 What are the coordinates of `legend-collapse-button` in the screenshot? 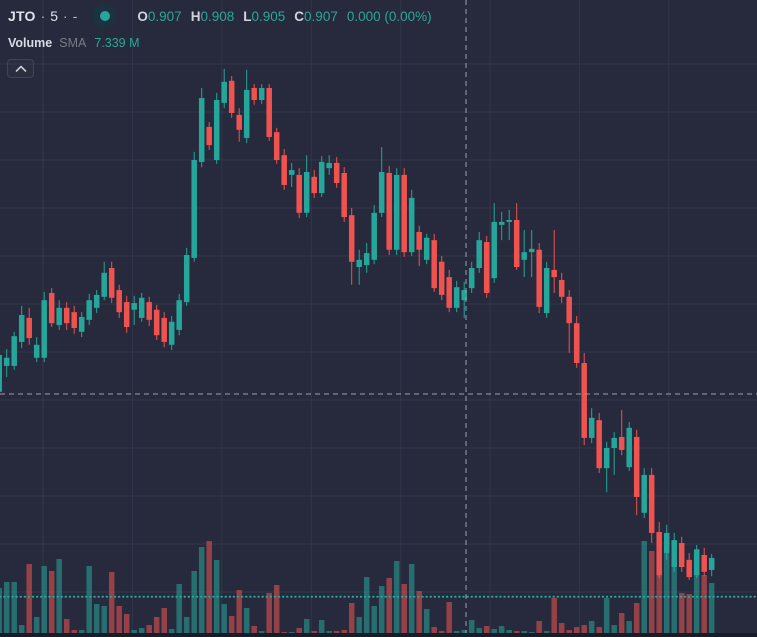 It's located at (20, 68).